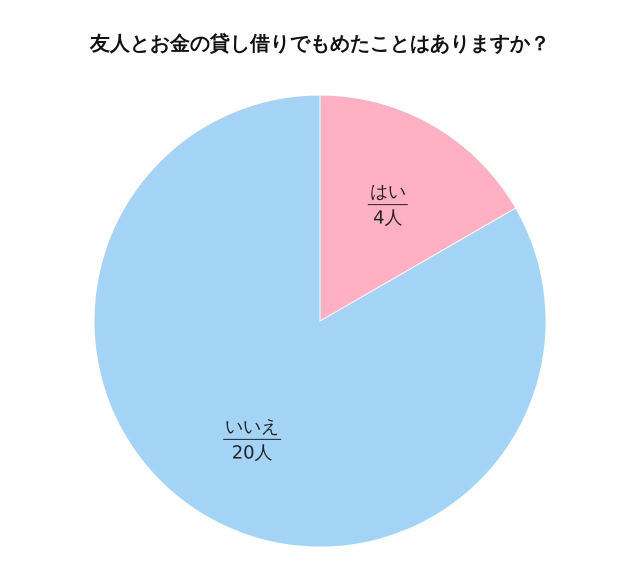  I want to click on chart-title: 友人とお金の貸し借りでもめたことはありますか？, so click(319, 43).